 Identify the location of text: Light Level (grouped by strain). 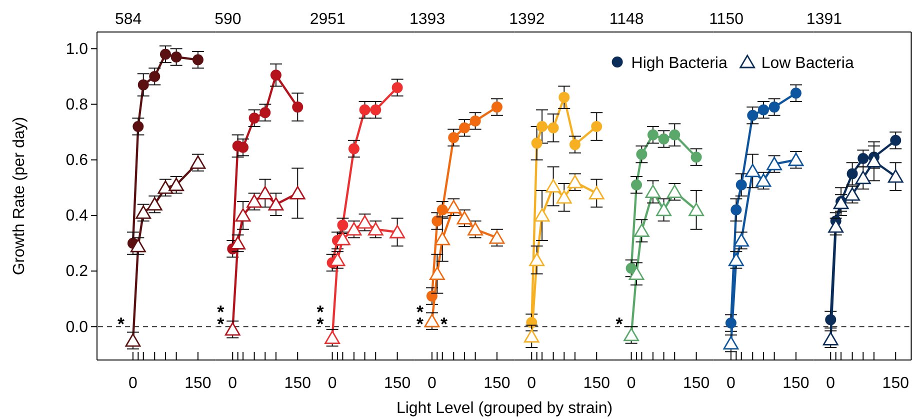
(504, 408).